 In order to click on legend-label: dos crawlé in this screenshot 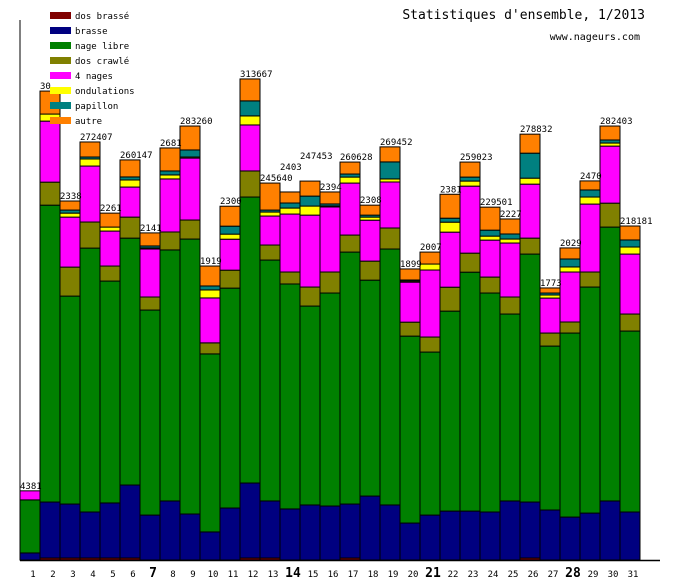, I will do `click(102, 61)`.